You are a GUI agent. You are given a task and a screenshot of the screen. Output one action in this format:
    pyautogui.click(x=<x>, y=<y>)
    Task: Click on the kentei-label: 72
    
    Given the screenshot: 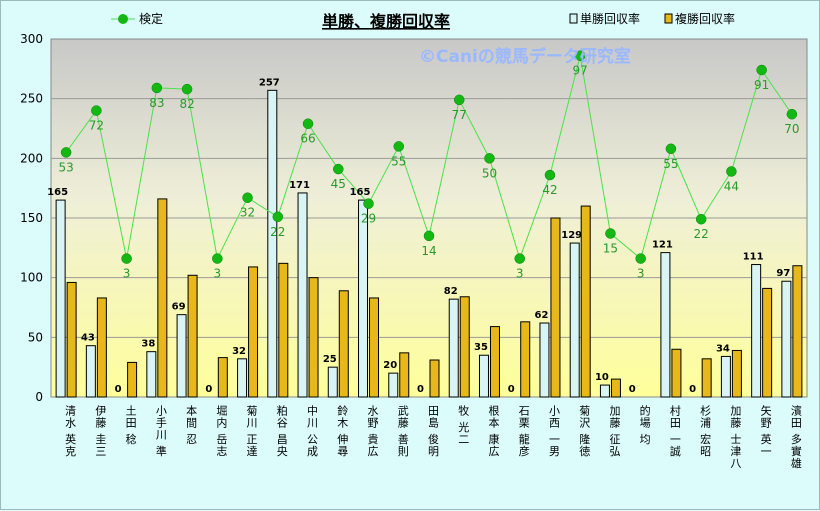 What is the action you would take?
    pyautogui.click(x=96, y=126)
    